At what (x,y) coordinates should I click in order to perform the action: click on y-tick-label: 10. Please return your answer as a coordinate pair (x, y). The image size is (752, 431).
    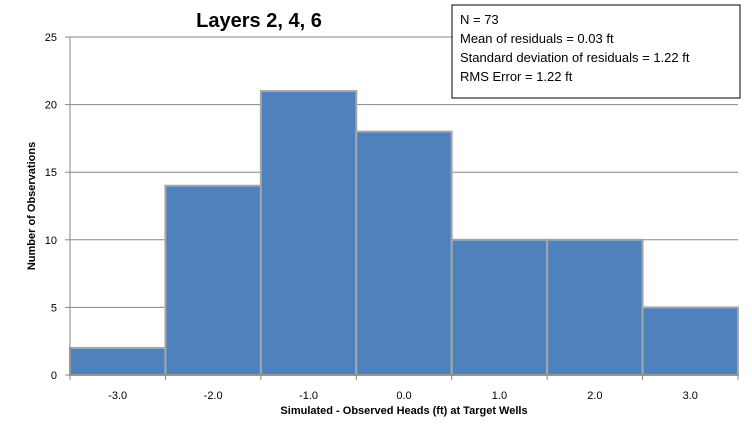
    Looking at the image, I should click on (51, 241).